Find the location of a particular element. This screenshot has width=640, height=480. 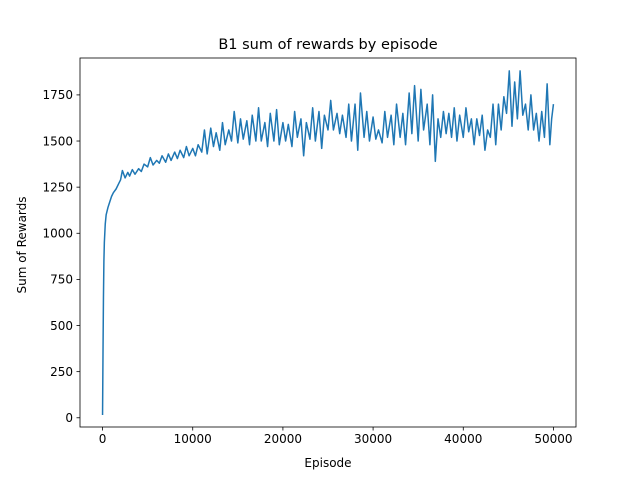

y-tick-label: 1500 is located at coordinates (57, 141).